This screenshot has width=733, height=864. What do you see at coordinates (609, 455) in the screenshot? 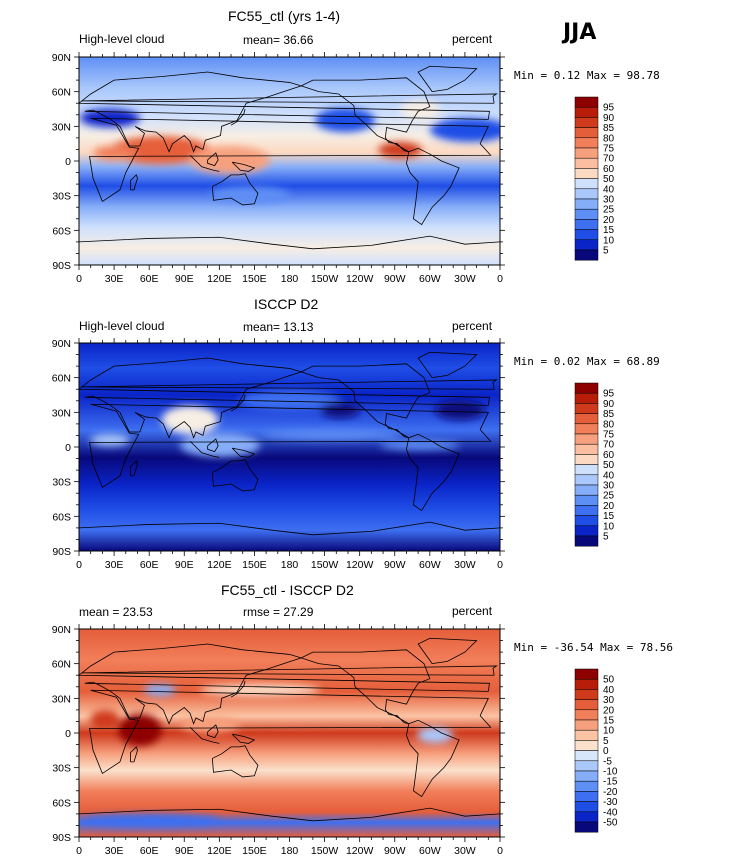
I see `panel2-colorbar-label: 60` at bounding box center [609, 455].